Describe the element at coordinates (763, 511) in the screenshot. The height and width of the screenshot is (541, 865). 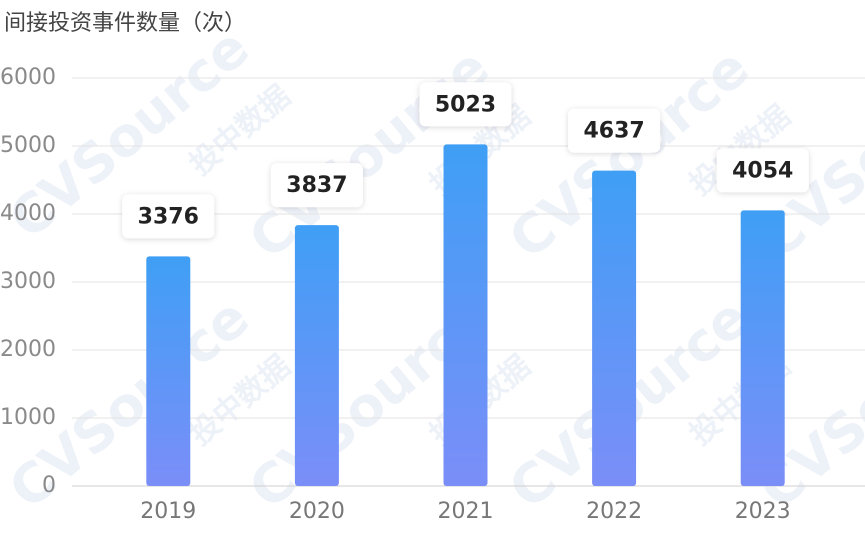
I see `x-tick-label: 2023` at that location.